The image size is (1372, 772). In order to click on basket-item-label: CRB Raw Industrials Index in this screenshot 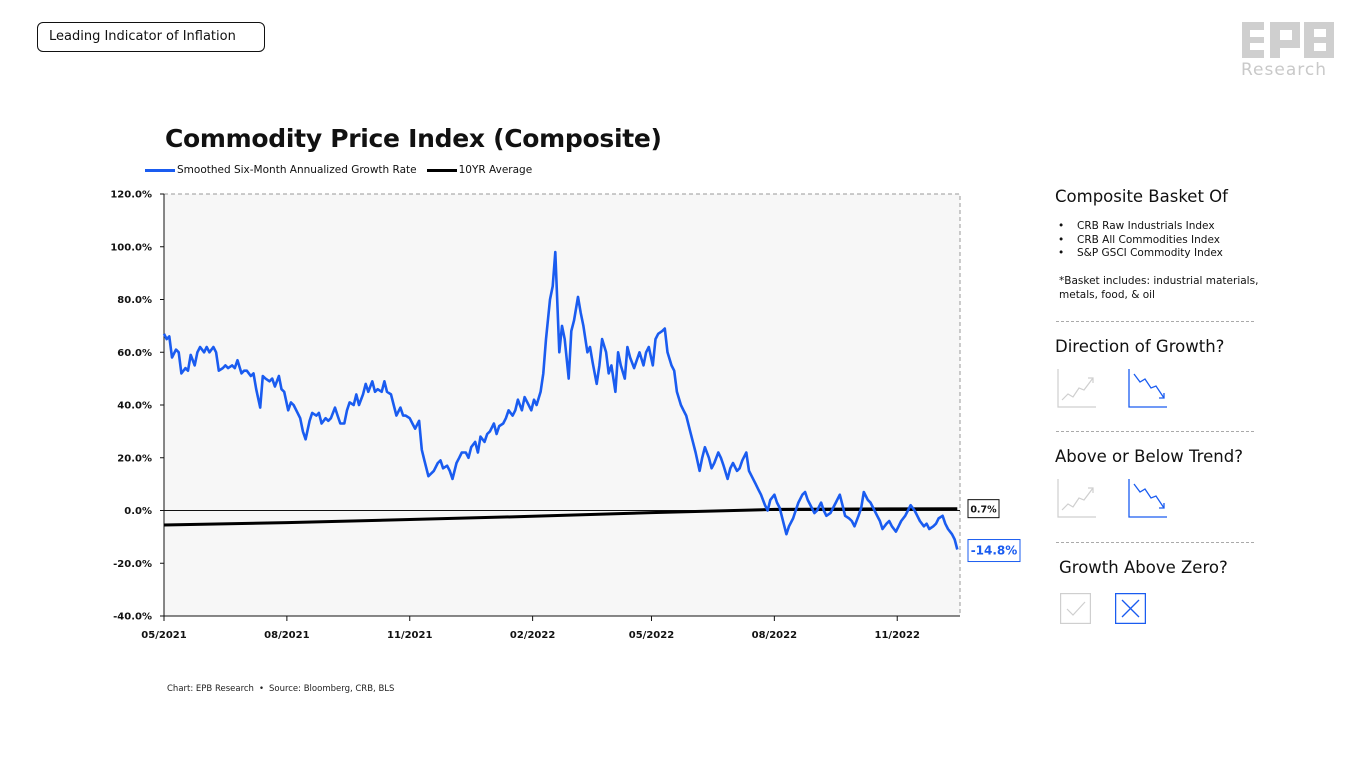, I will do `click(1146, 226)`.